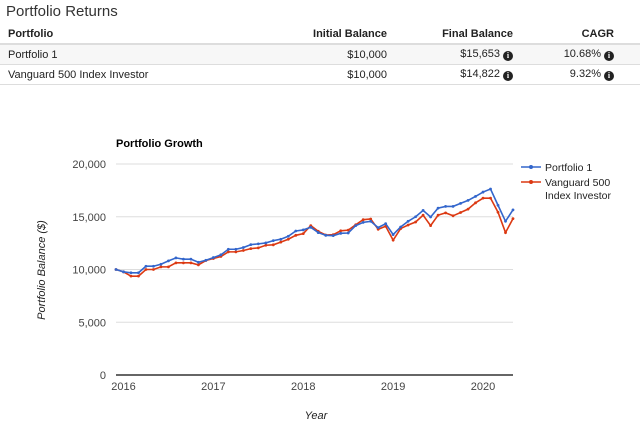  Describe the element at coordinates (89, 218) in the screenshot. I see `y-tick-label: 15,000` at that location.